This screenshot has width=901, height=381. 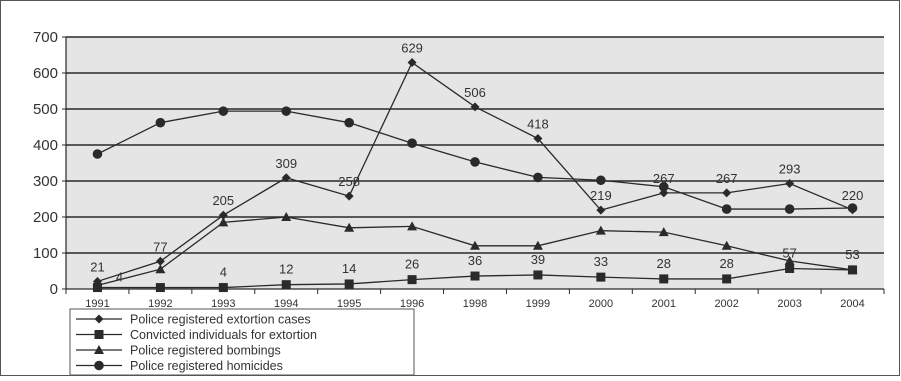 I want to click on x-tick-label: 2002, so click(x=726, y=304).